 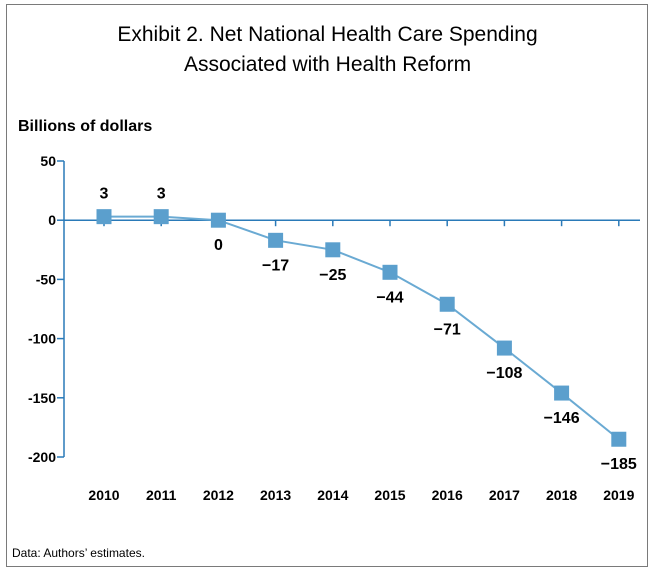 I want to click on footnote: Data: Authors’ estimates., so click(x=78, y=553).